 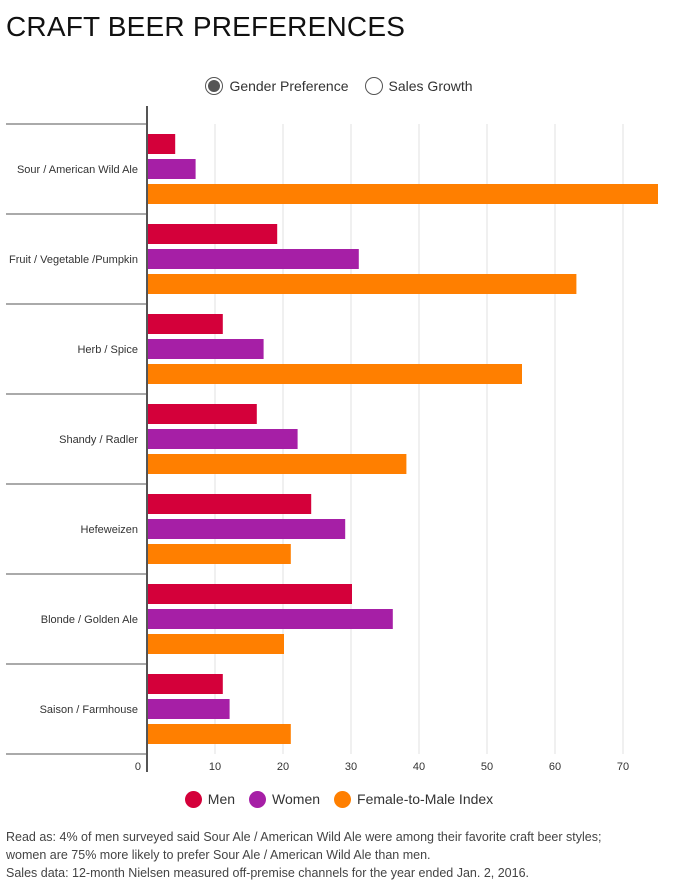 I want to click on x-tick-label: 40, so click(x=419, y=767).